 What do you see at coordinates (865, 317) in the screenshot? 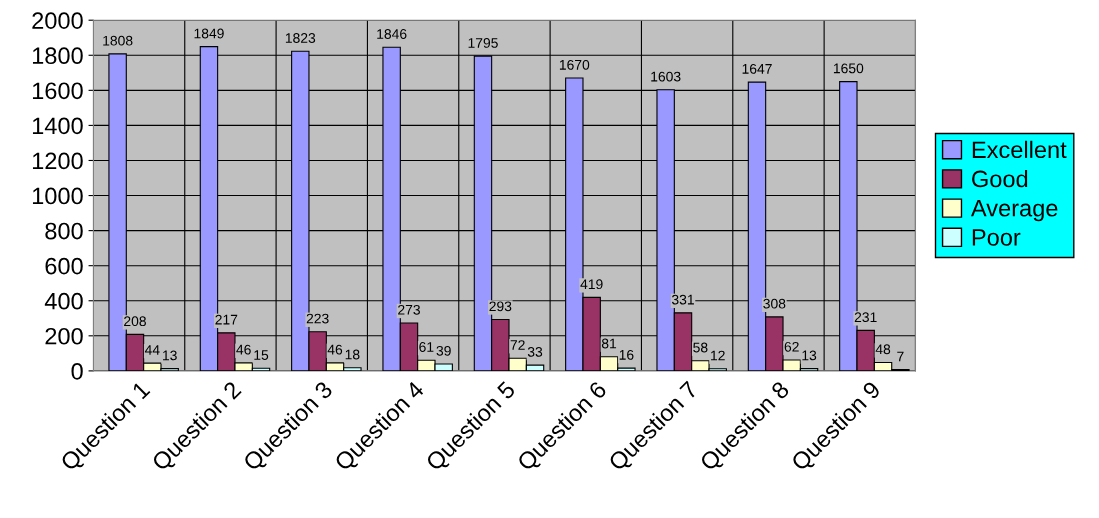
I see `data-label: 231` at bounding box center [865, 317].